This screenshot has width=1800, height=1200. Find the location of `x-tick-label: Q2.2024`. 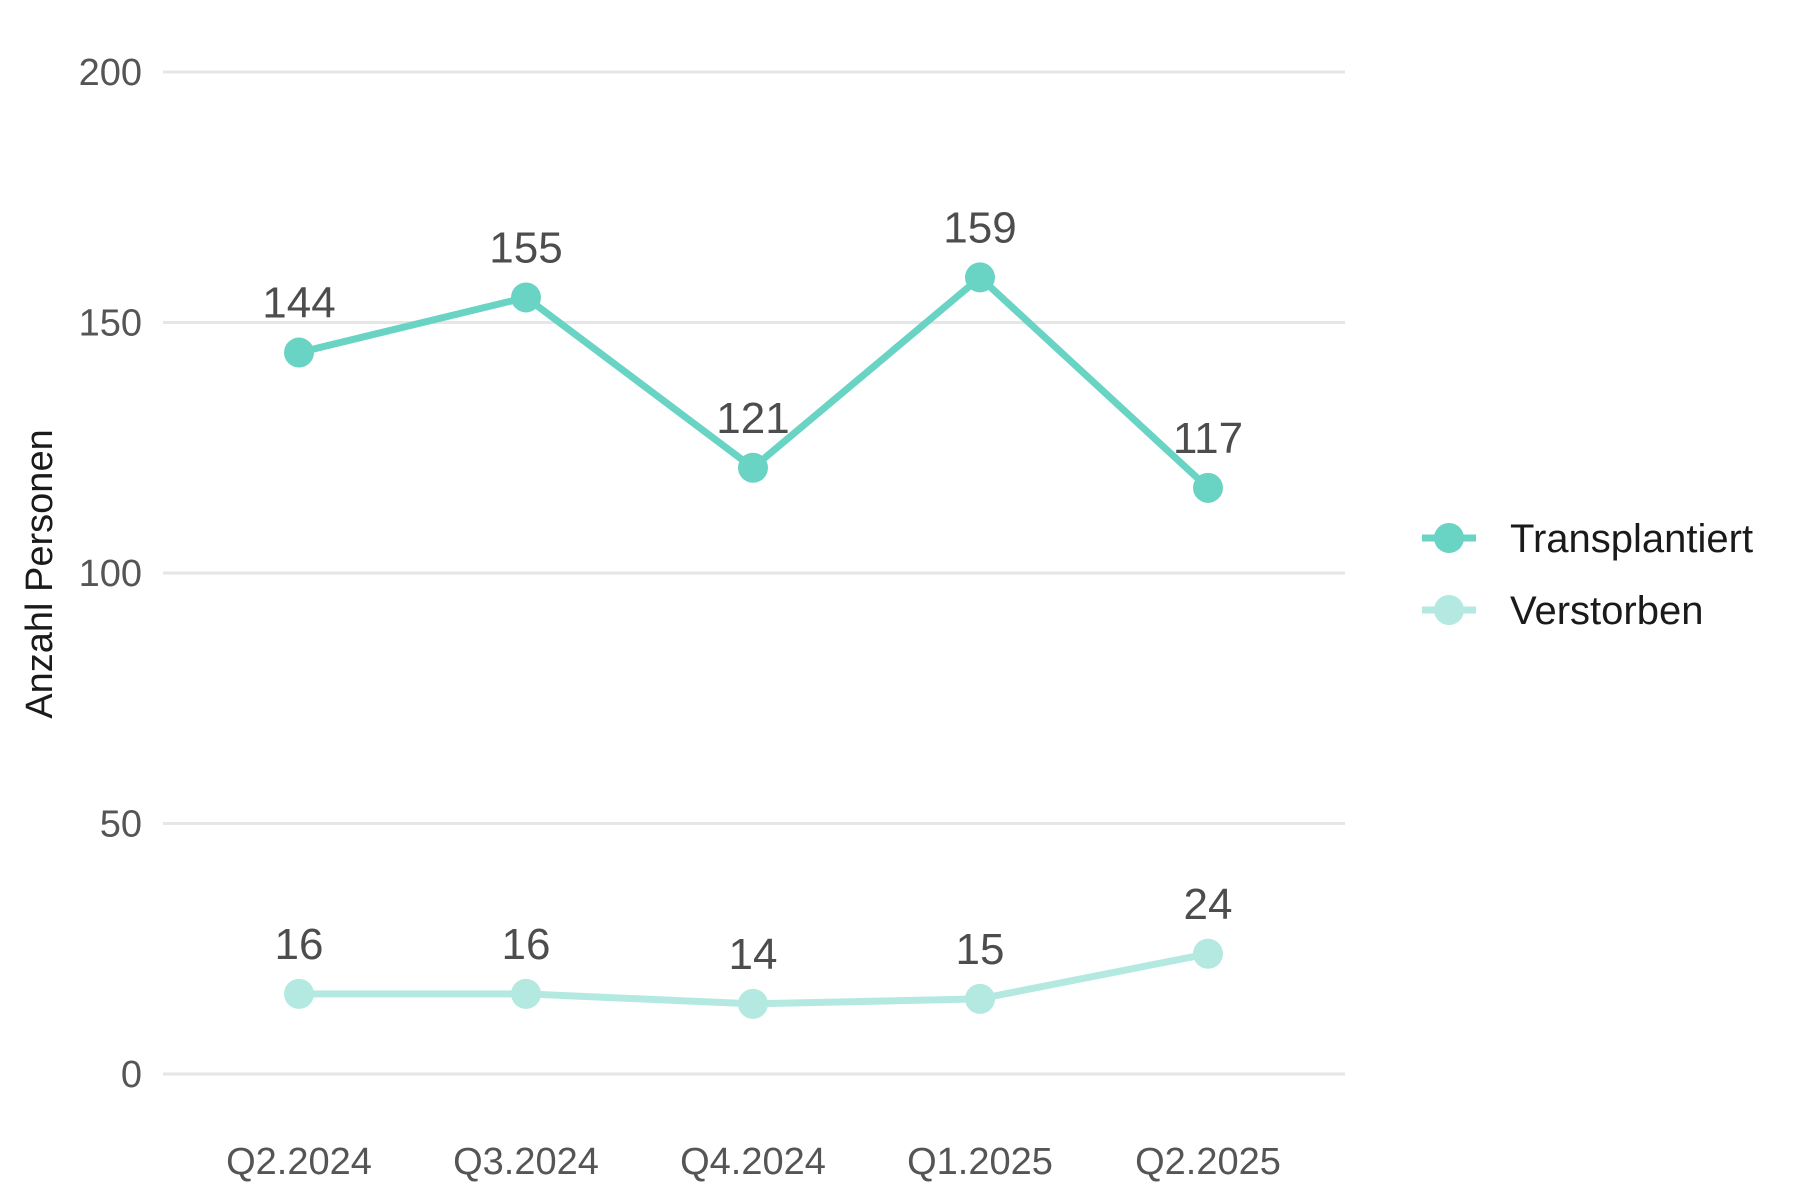

x-tick-label: Q2.2024 is located at coordinates (299, 1162).